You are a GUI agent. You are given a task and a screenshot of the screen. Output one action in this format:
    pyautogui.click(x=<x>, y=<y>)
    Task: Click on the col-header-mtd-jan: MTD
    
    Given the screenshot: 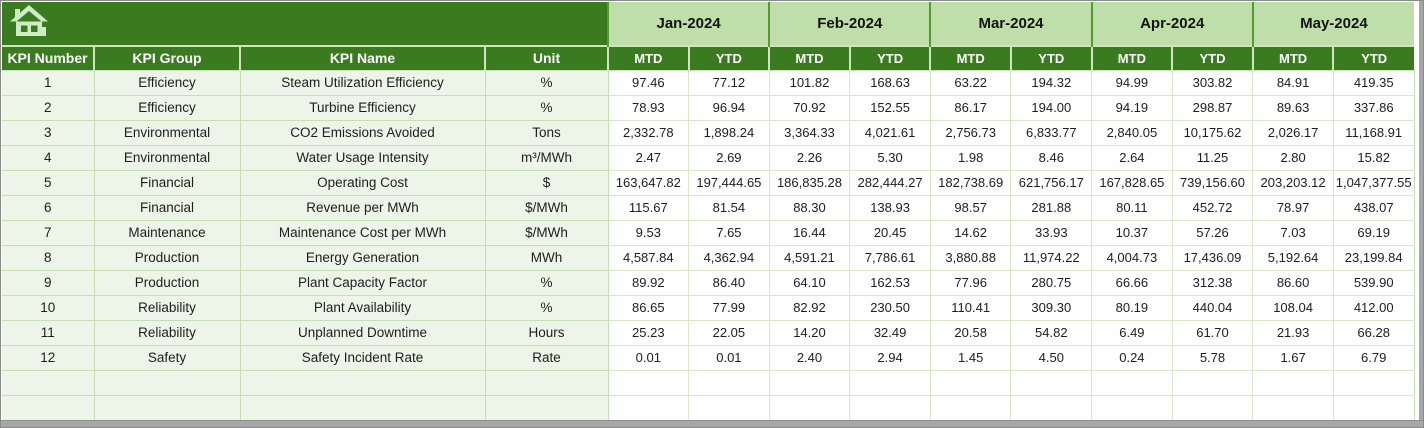 What is the action you would take?
    pyautogui.click(x=649, y=58)
    